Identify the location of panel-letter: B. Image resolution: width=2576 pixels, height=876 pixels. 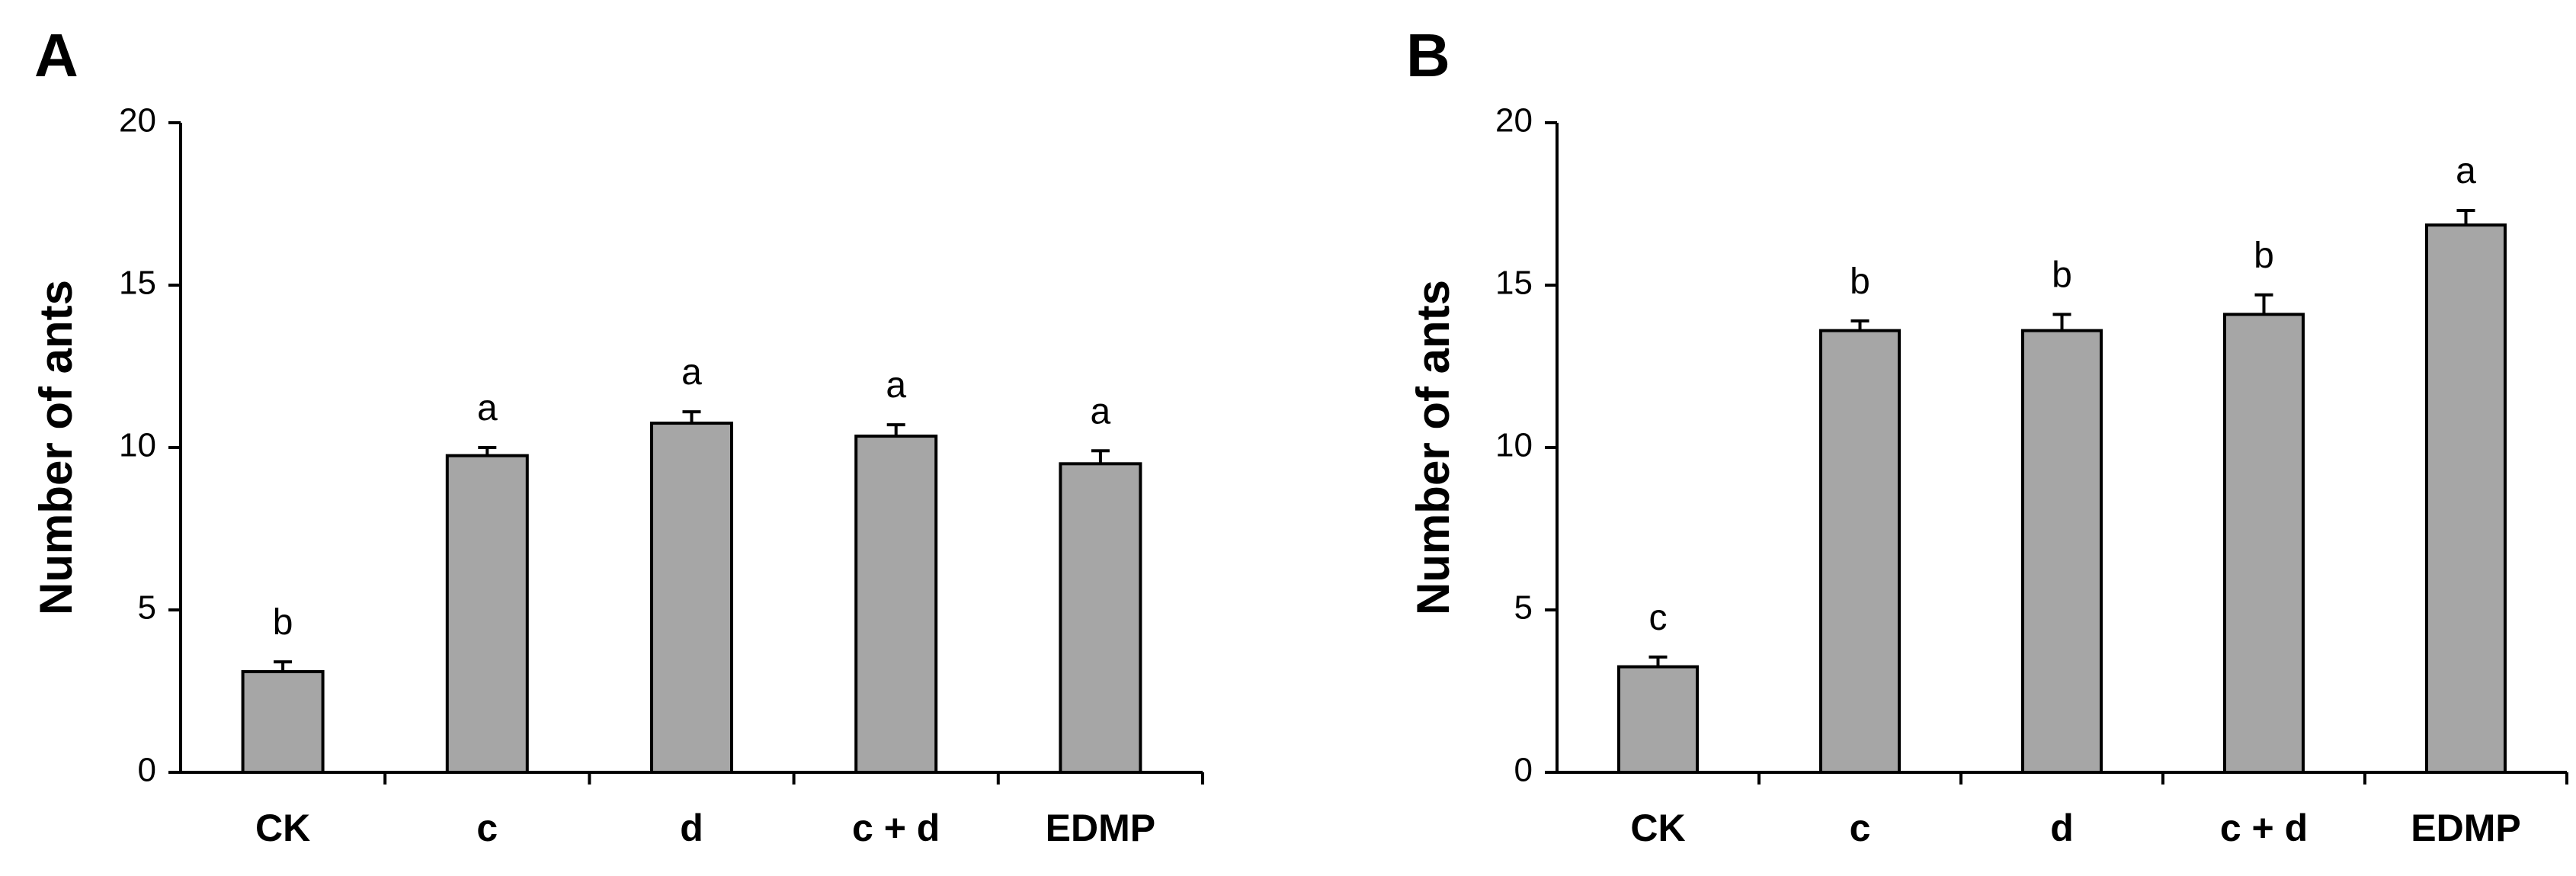
(1428, 55).